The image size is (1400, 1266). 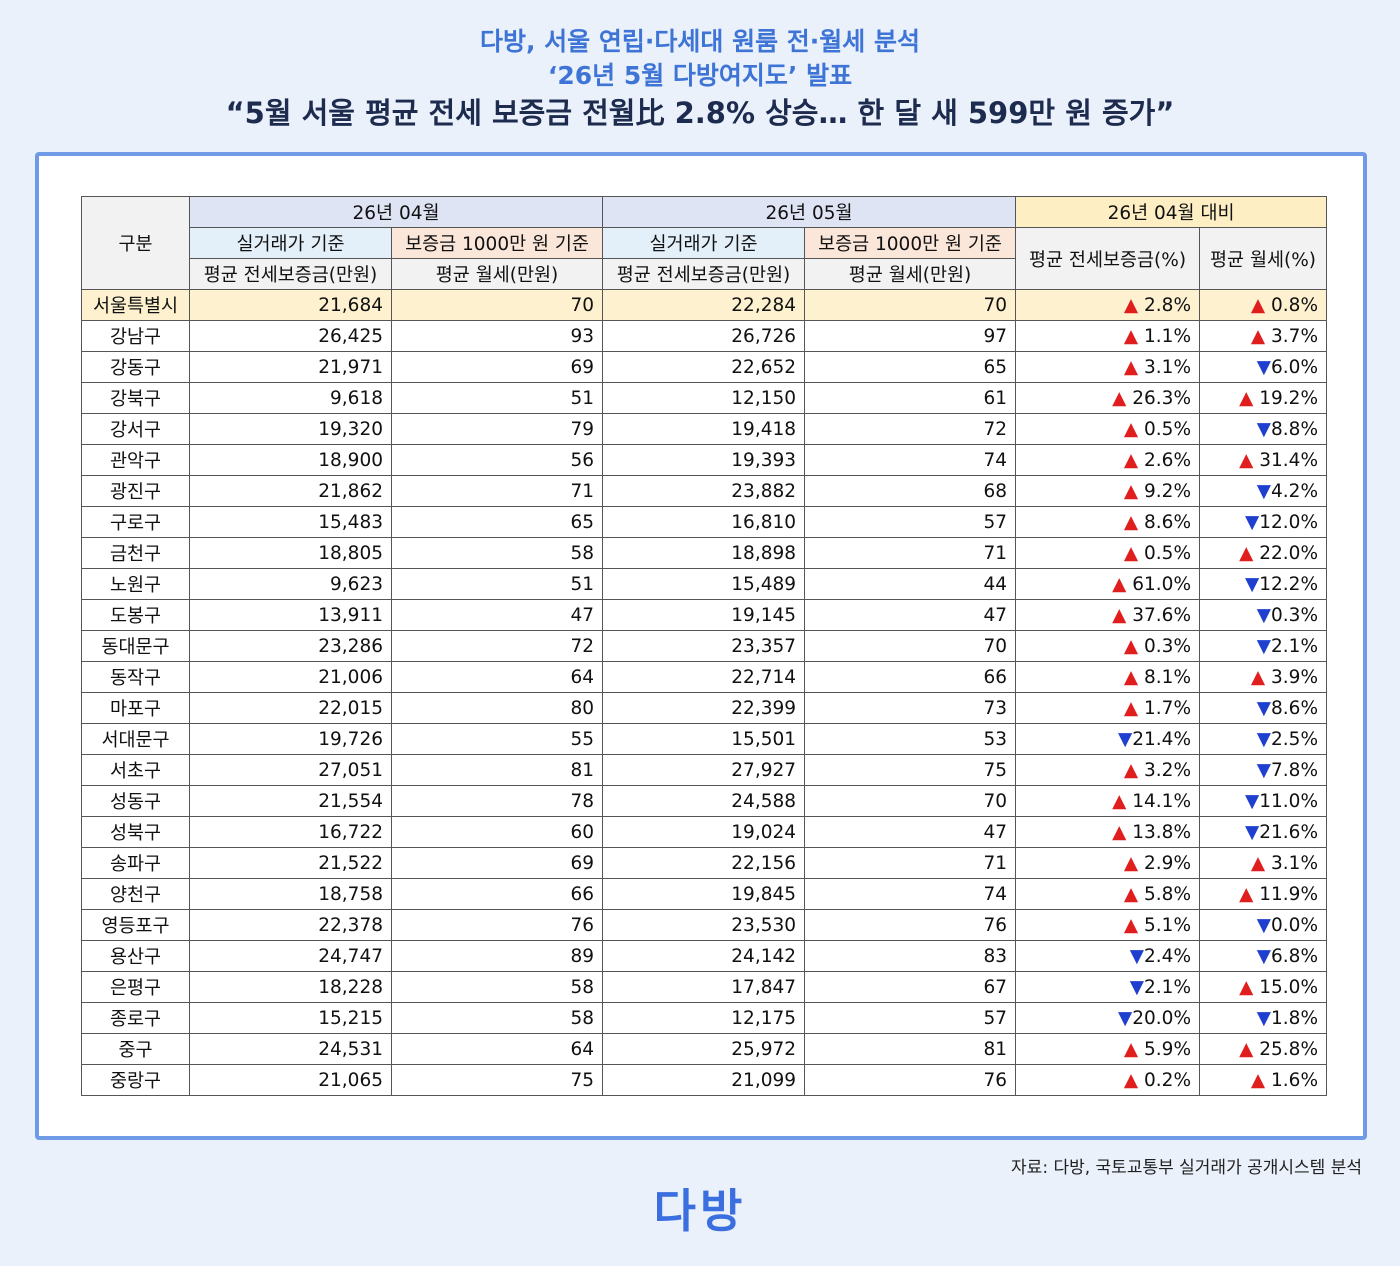 What do you see at coordinates (1263, 491) in the screenshot?
I see `change-cell: ▼4.2%` at bounding box center [1263, 491].